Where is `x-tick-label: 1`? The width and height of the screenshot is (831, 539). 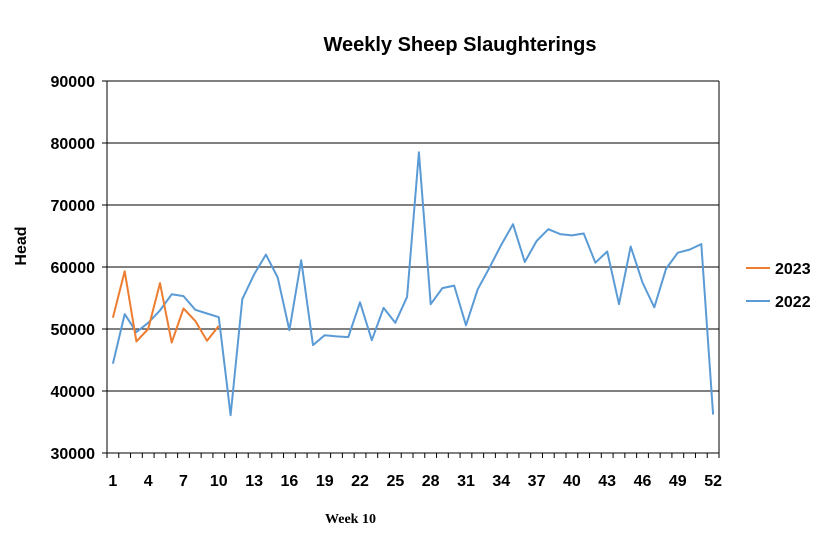 x-tick-label: 1 is located at coordinates (112, 481).